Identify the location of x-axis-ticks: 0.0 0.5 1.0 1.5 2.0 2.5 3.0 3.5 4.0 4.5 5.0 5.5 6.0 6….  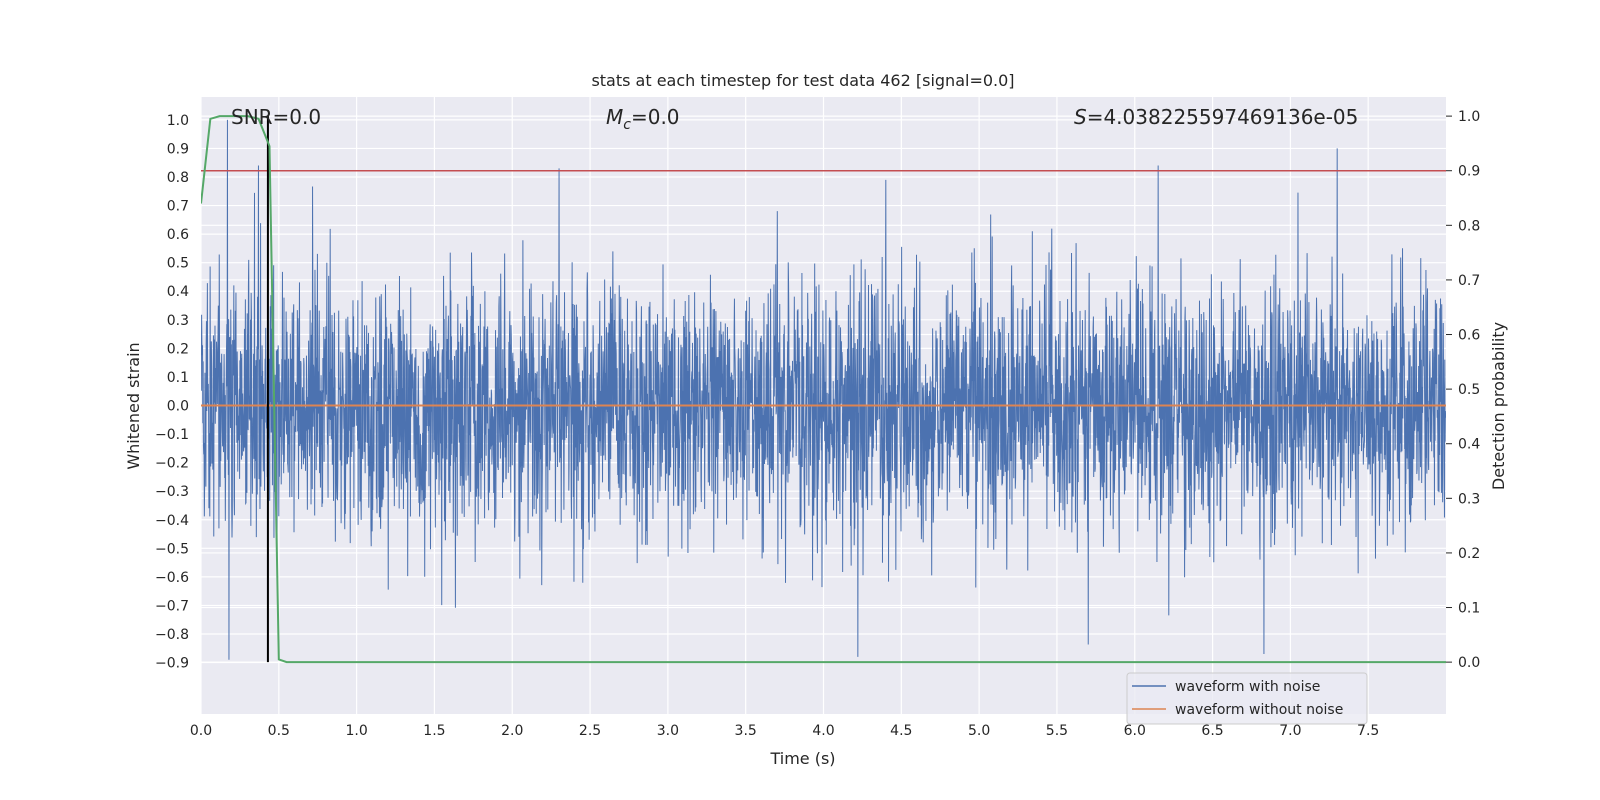
(784, 731).